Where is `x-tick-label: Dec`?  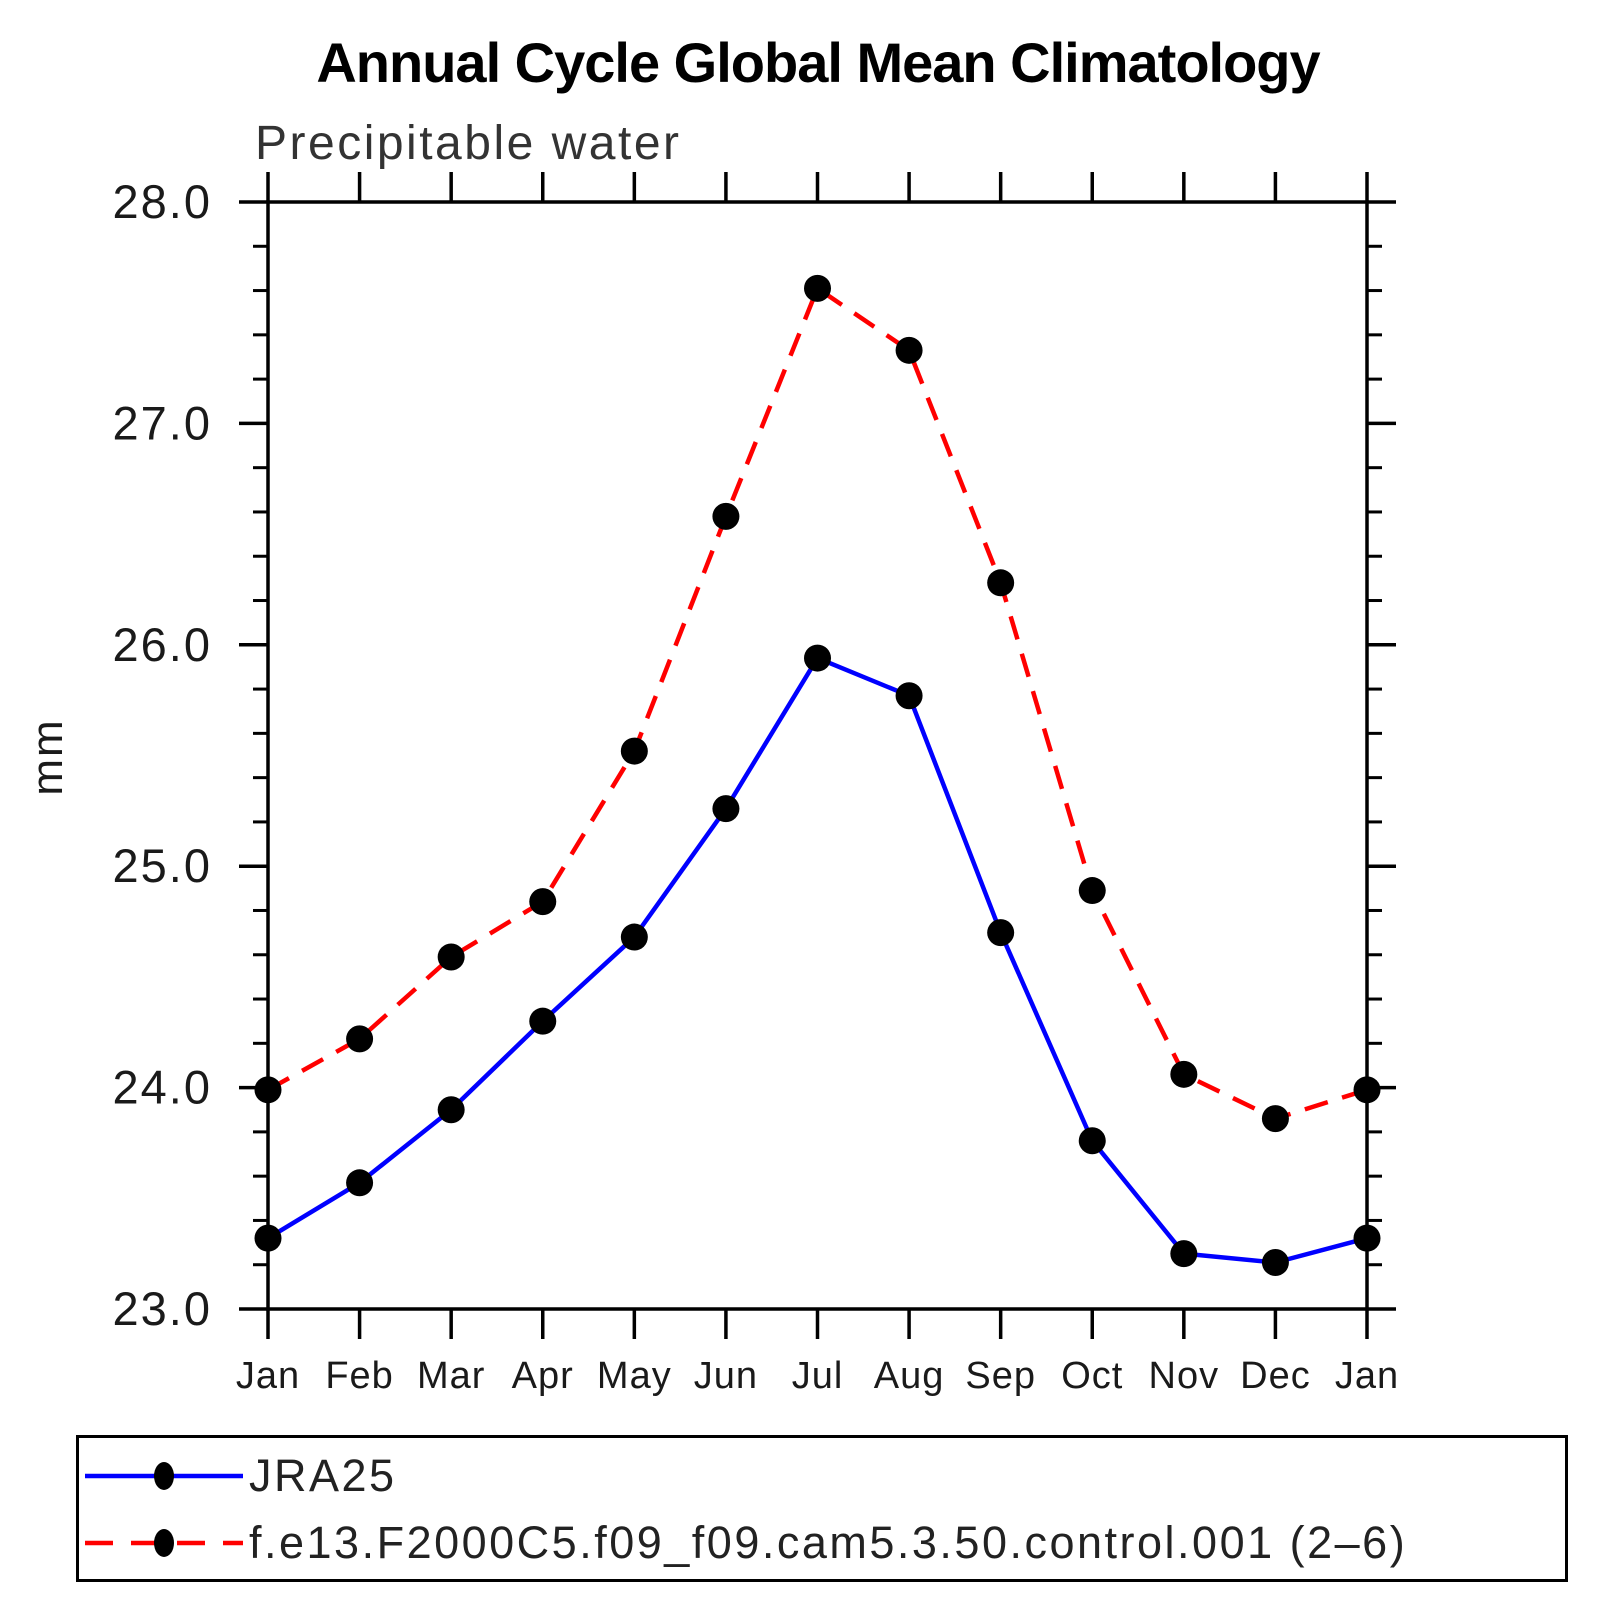 x-tick-label: Dec is located at coordinates (1275, 1376).